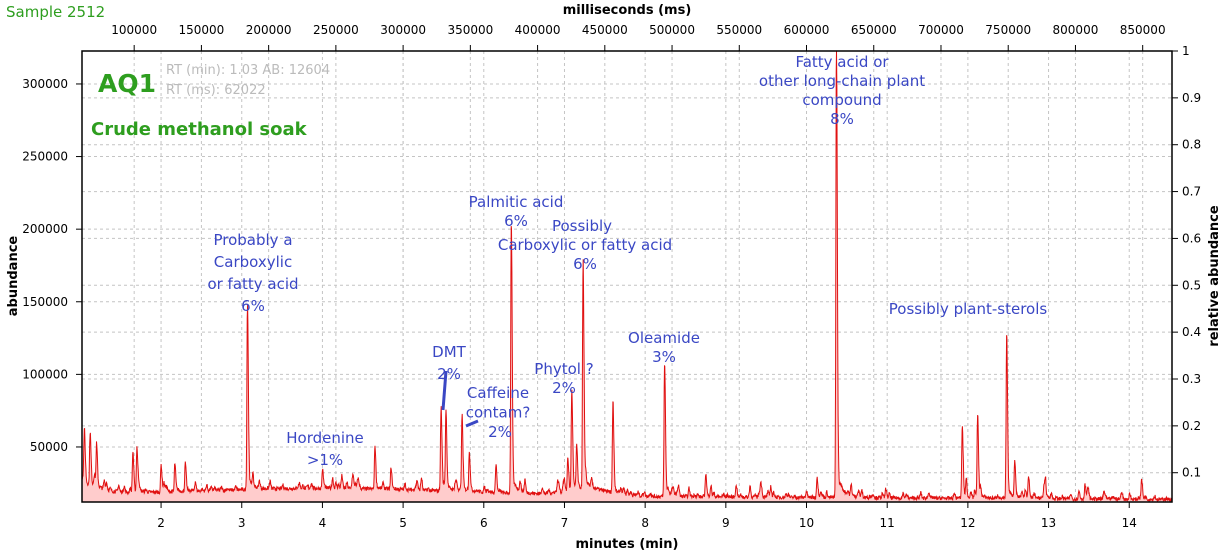  Describe the element at coordinates (538, 30) in the screenshot. I see `x2-tick-label: 400000` at that location.